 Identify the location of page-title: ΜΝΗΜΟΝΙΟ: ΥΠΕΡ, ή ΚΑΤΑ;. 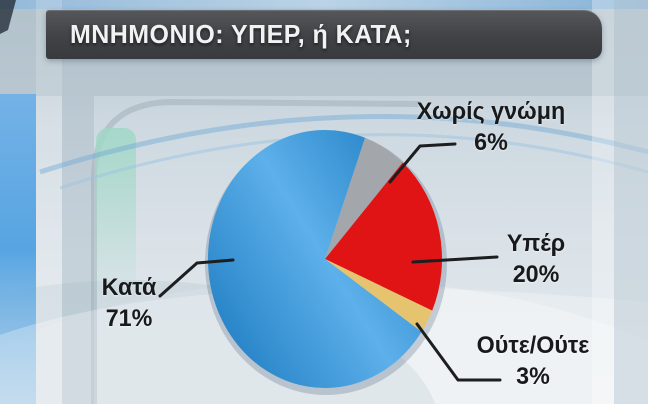
(241, 34).